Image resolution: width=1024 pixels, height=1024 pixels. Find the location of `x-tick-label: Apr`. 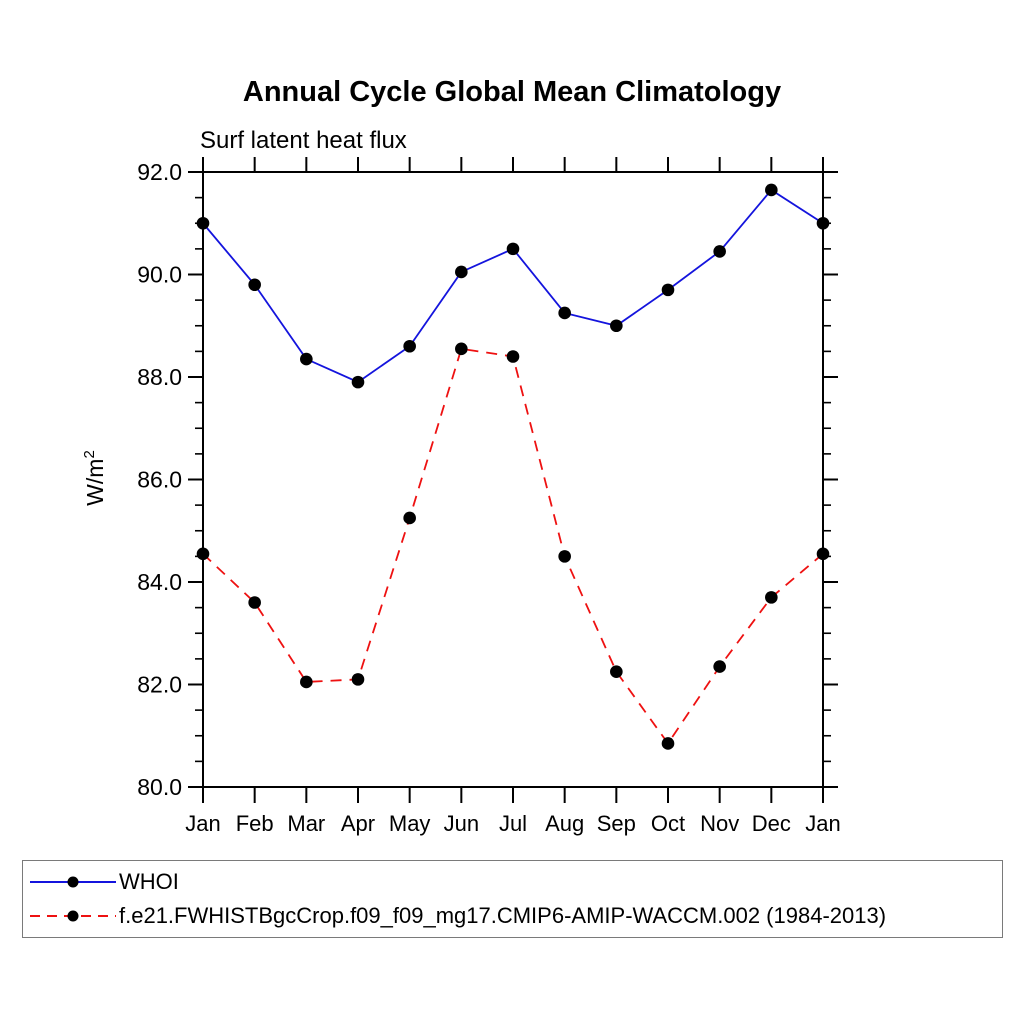

x-tick-label: Apr is located at coordinates (358, 823).